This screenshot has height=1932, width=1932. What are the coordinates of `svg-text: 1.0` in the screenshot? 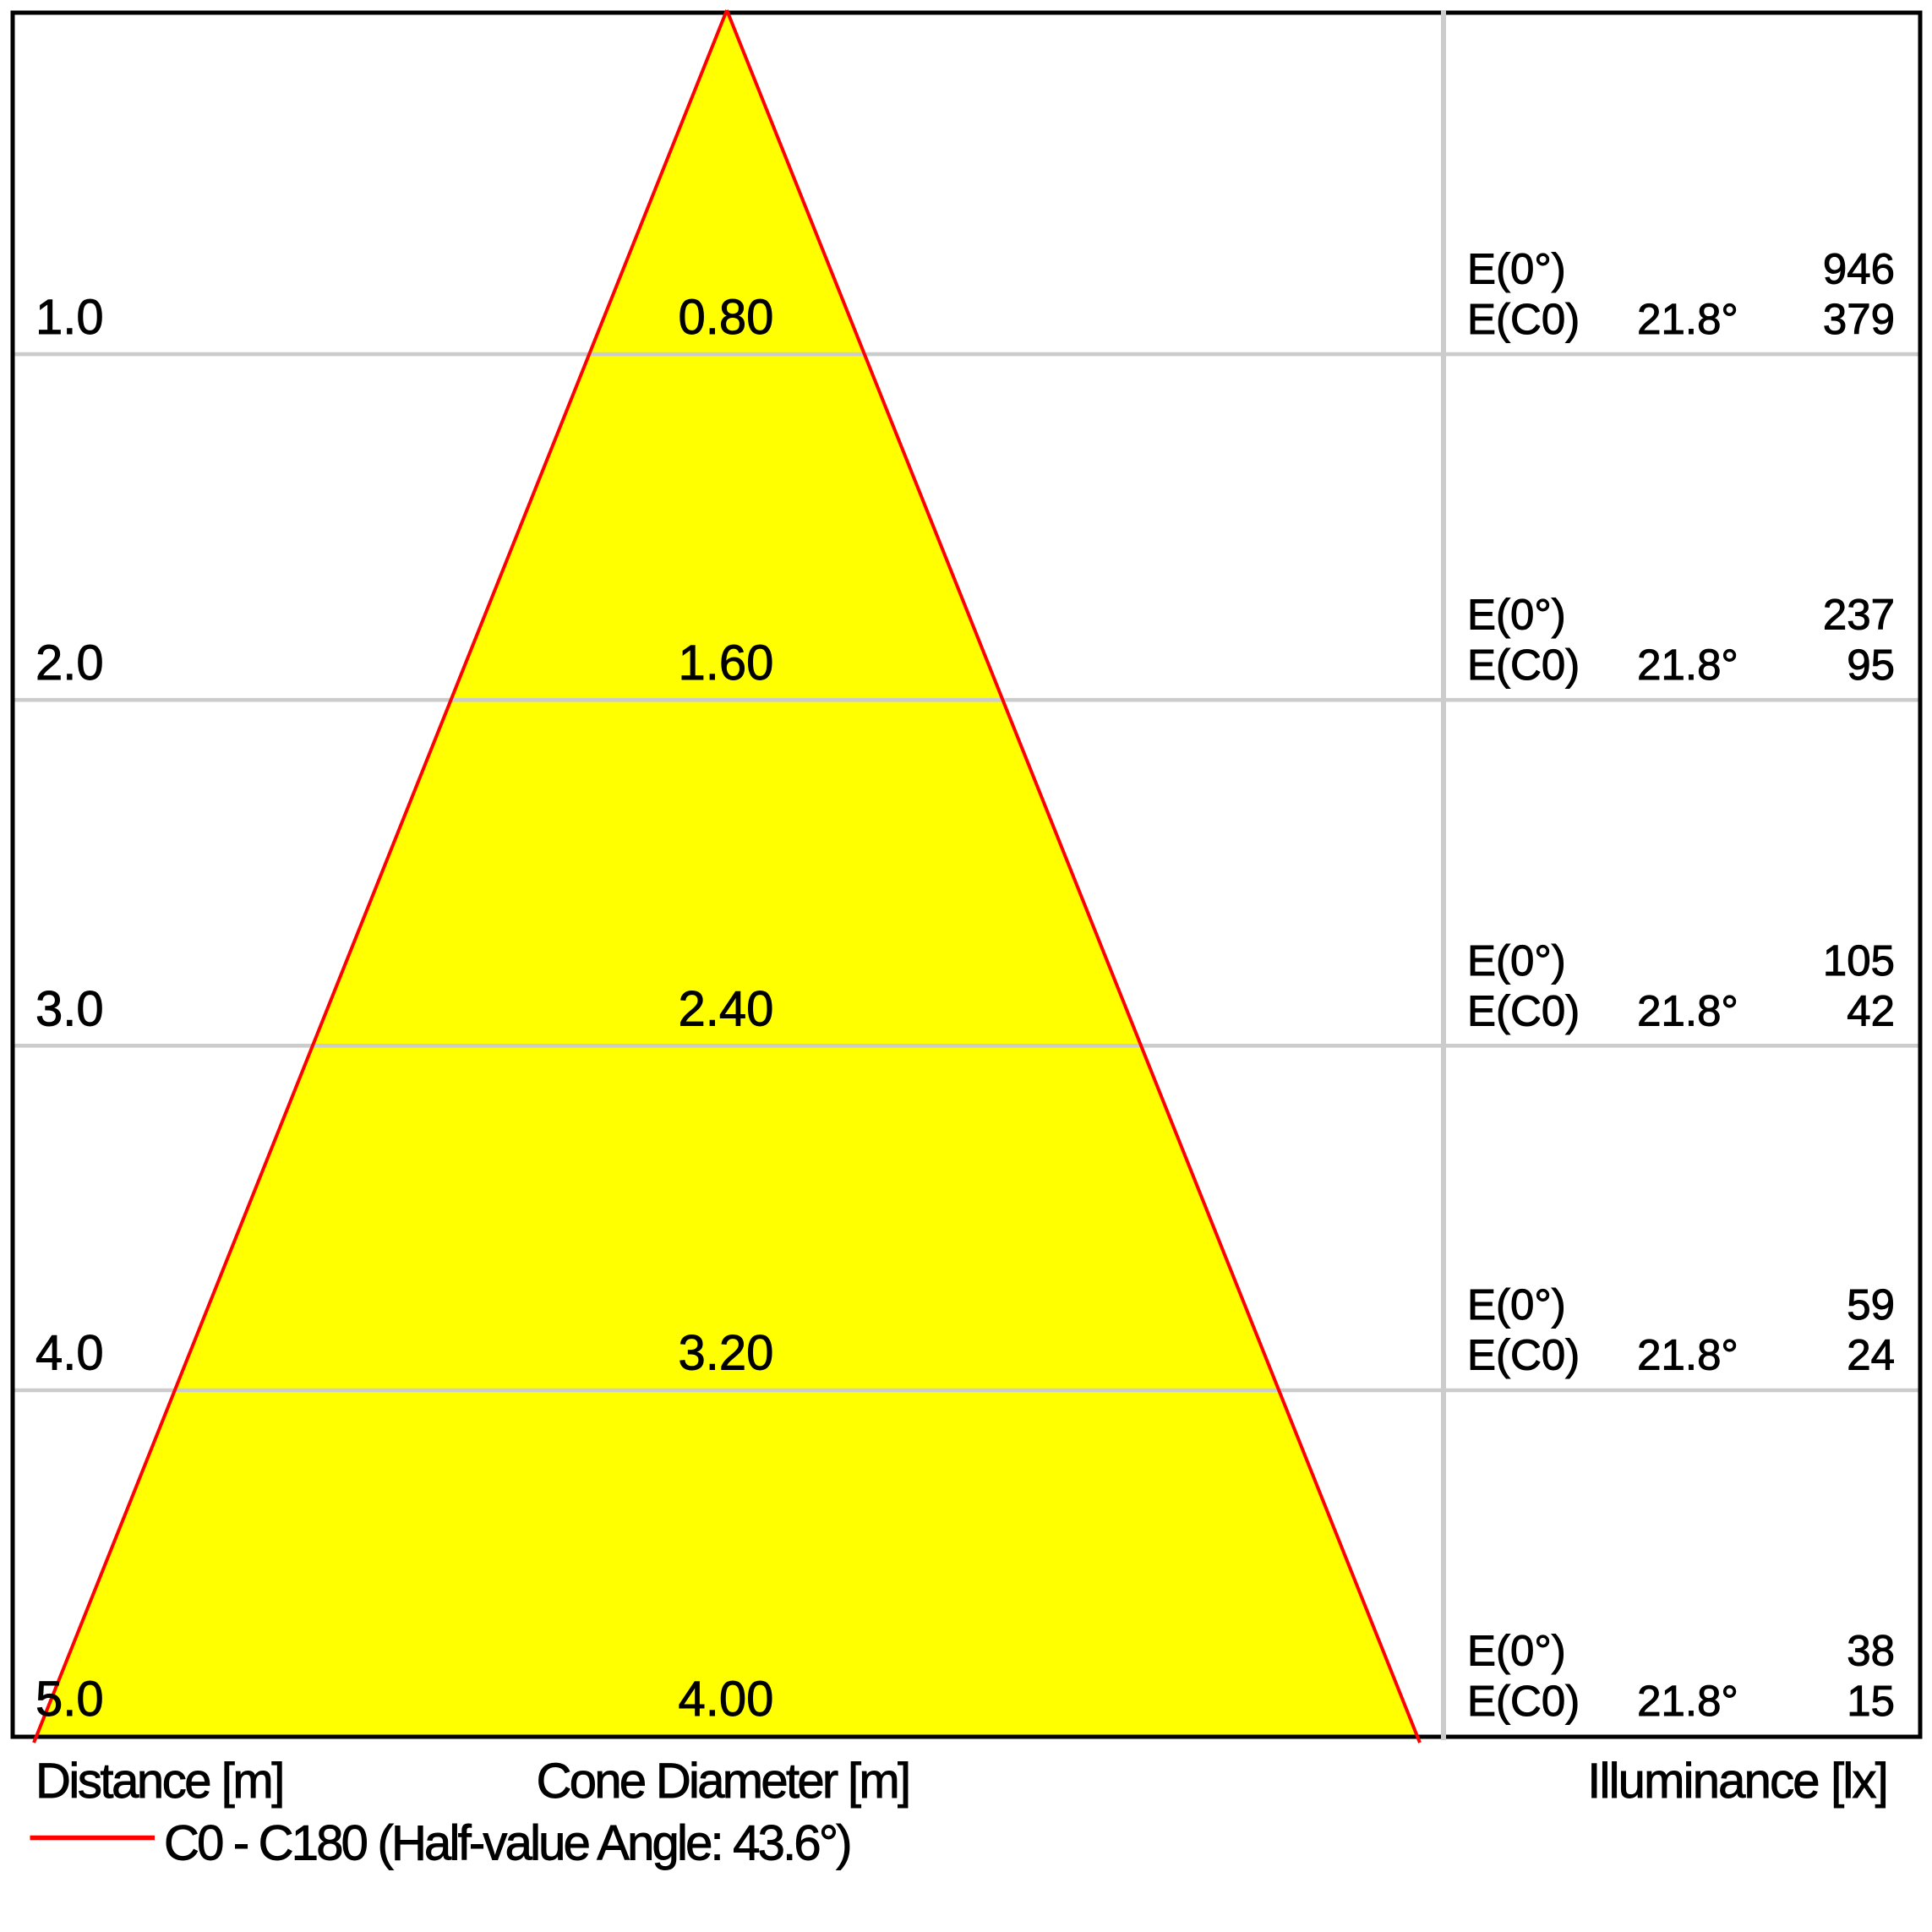 It's located at (69, 317).